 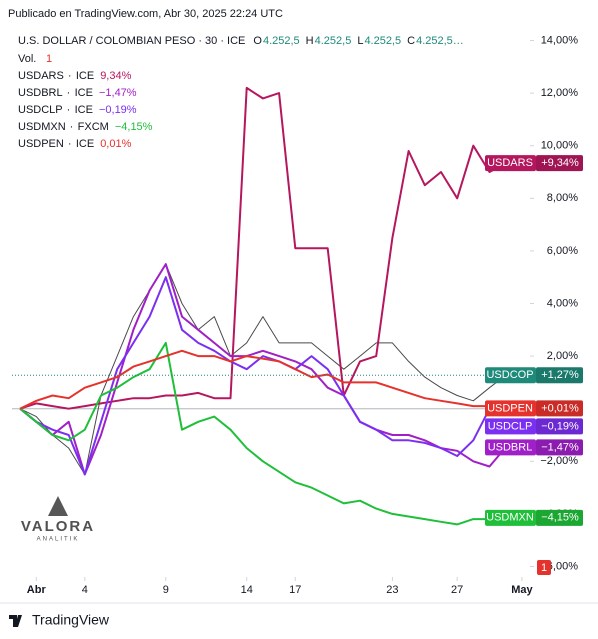 What do you see at coordinates (15, 621) in the screenshot?
I see `tv-logo` at bounding box center [15, 621].